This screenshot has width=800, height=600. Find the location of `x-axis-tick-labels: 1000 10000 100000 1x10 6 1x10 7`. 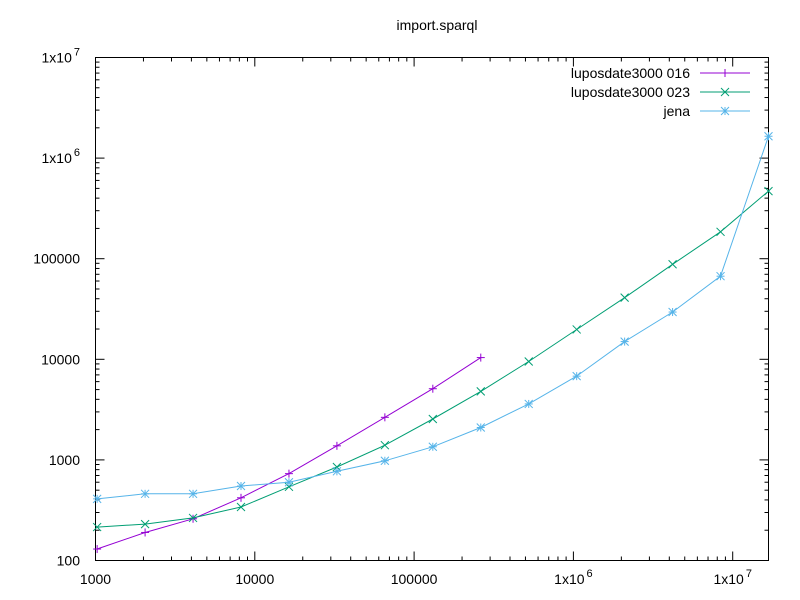

x-axis-tick-labels: 1000 10000 100000 1x10 6 1x10 7 is located at coordinates (416, 577).